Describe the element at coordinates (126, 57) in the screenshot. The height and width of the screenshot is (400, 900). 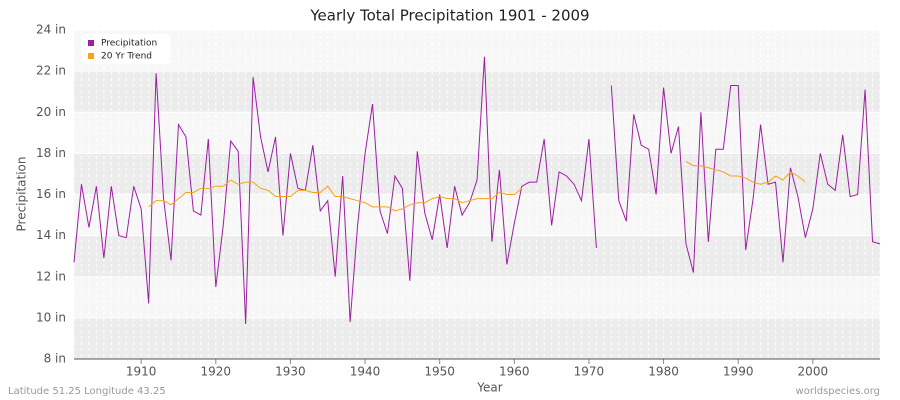
I see `legend-label: 20 Yr Trend` at that location.